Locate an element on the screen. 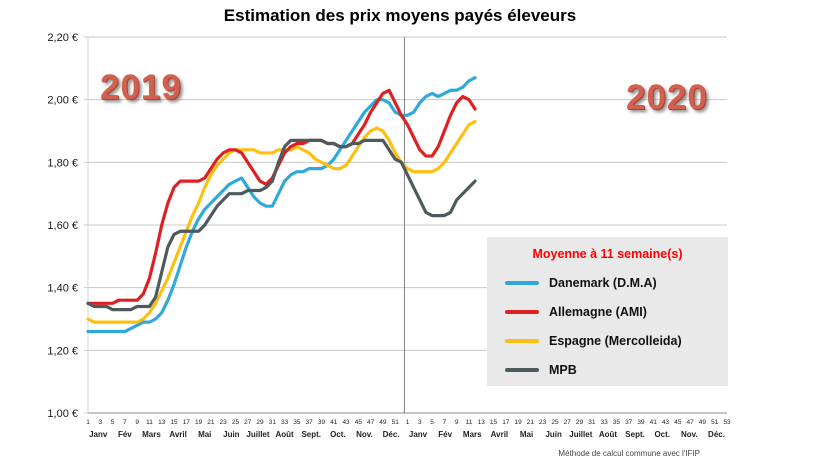  week-tick-label: 31 is located at coordinates (273, 422).